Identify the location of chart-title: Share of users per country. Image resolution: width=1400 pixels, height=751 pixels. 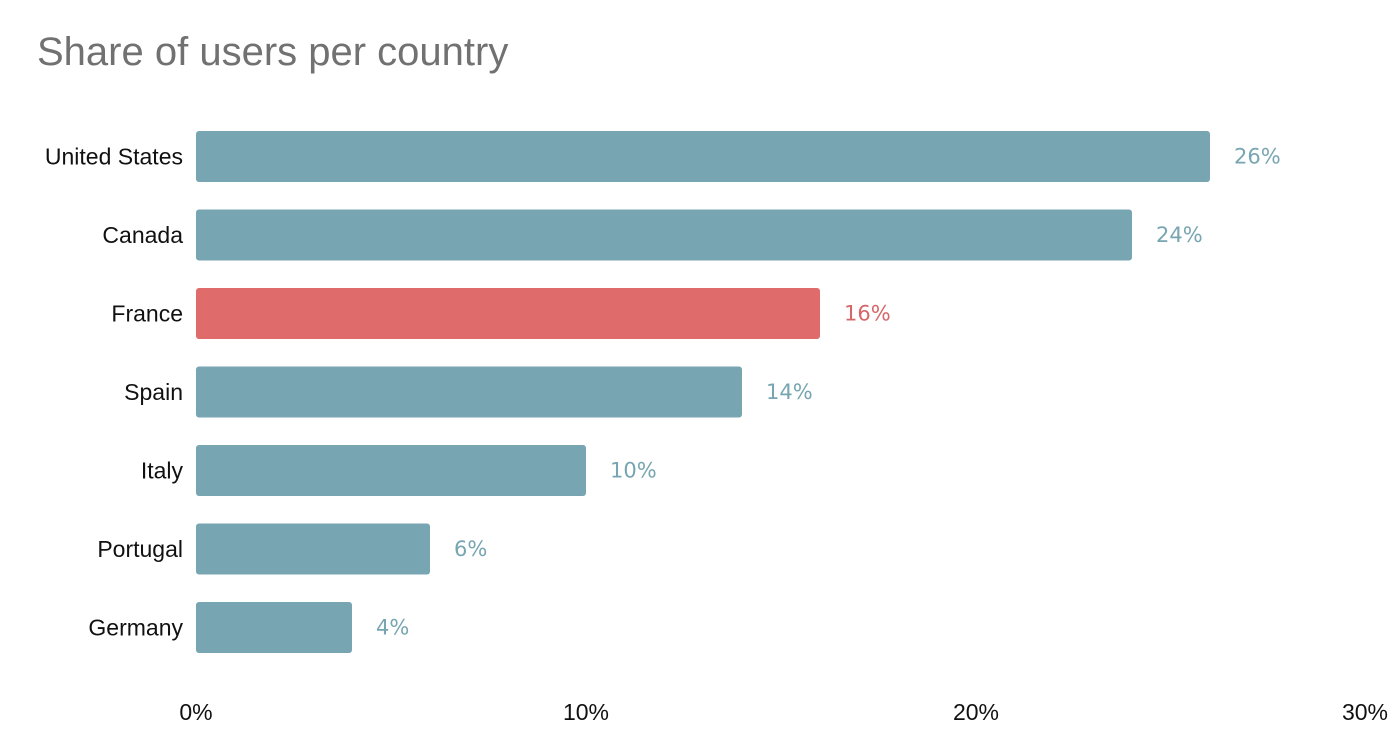
(273, 52).